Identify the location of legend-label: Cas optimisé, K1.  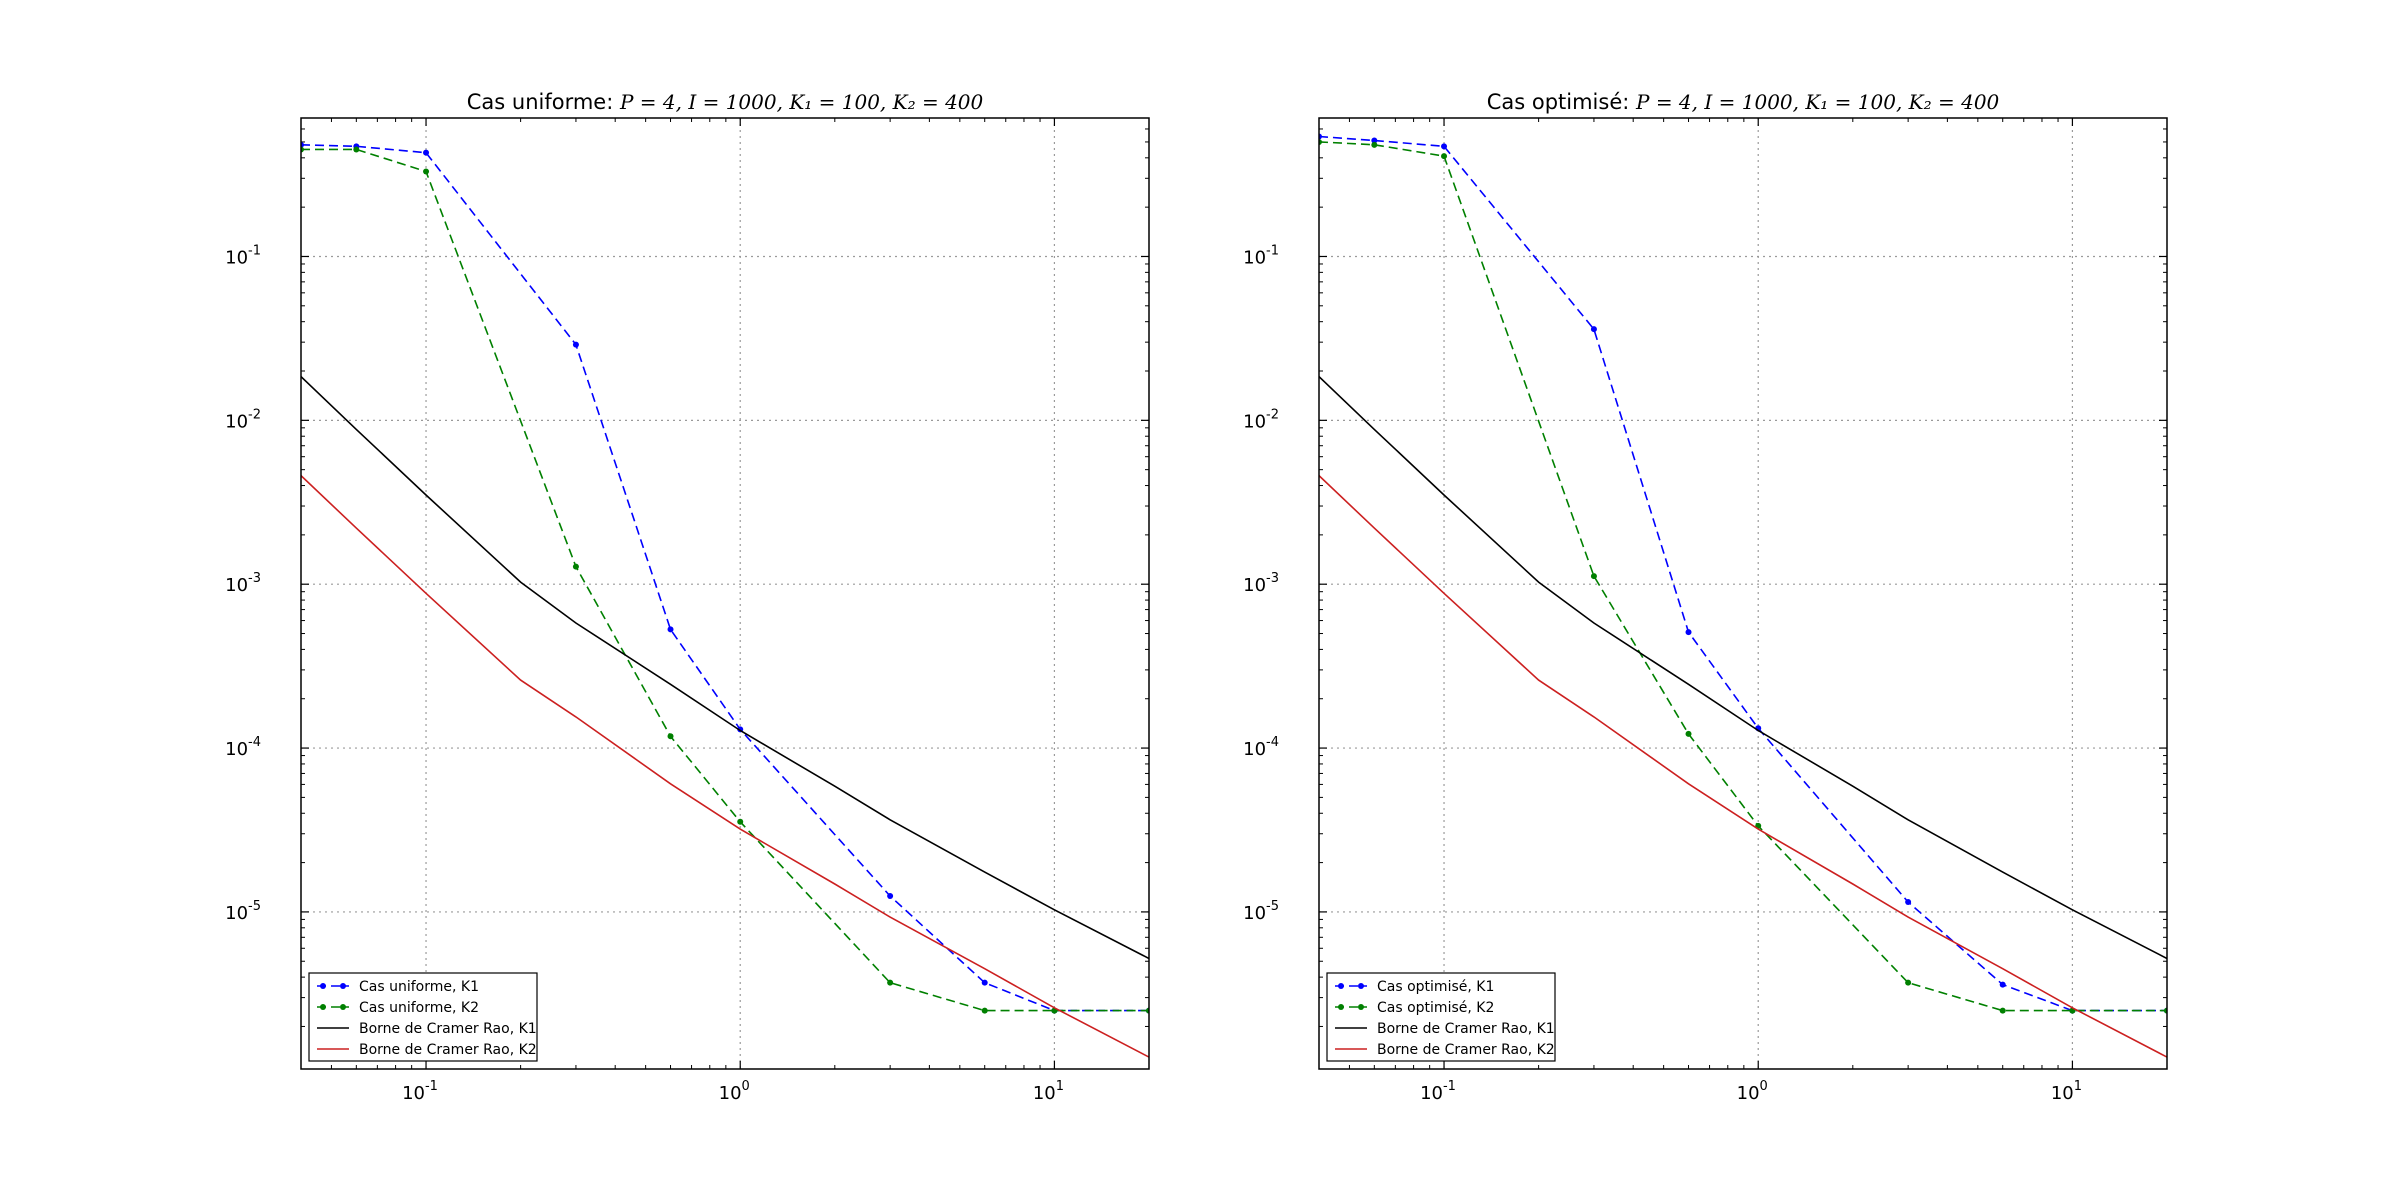
(1435, 987).